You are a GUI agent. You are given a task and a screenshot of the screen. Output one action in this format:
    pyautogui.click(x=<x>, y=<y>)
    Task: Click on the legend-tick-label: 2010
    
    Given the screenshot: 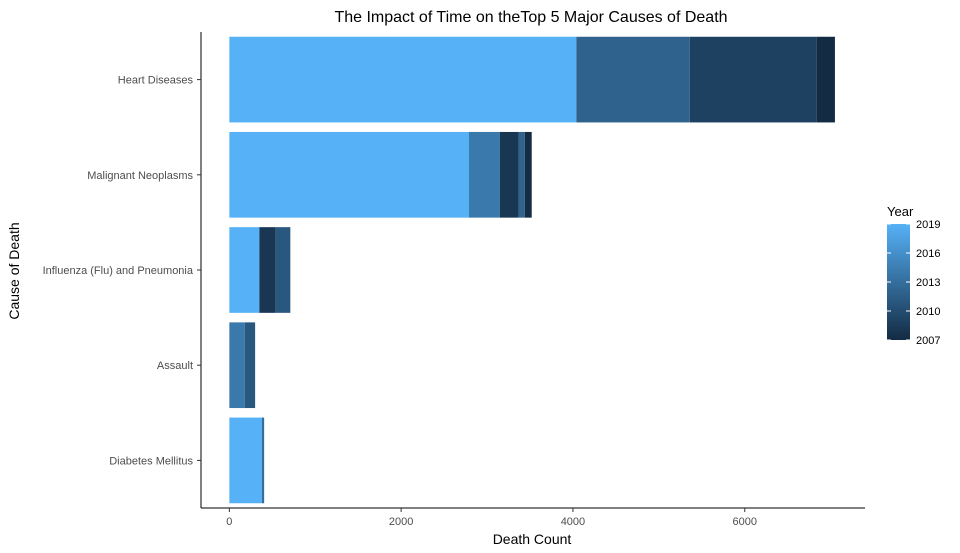 What is the action you would take?
    pyautogui.click(x=928, y=312)
    